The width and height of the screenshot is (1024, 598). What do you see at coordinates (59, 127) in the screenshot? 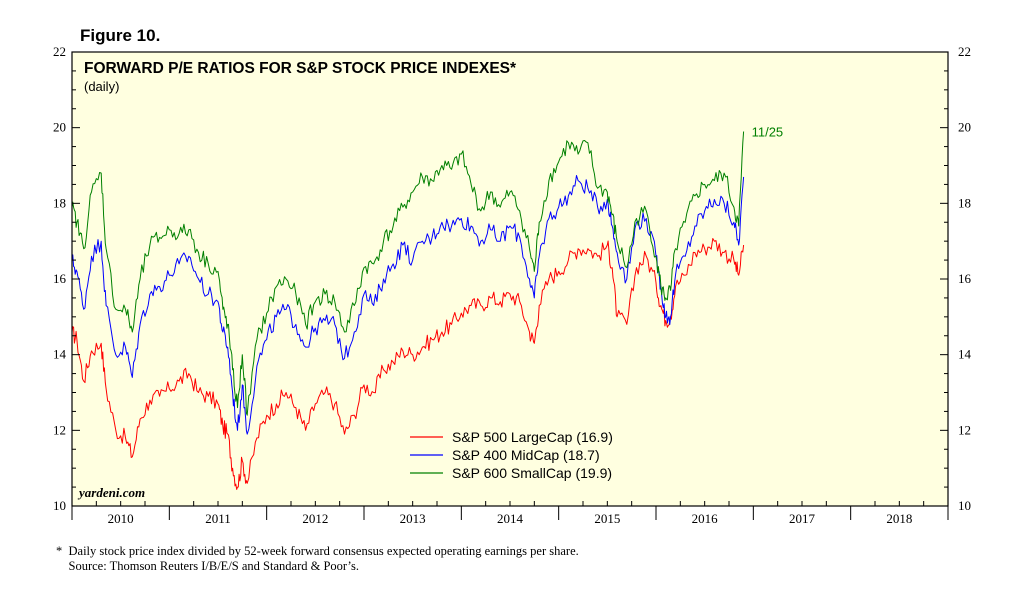
I see `y-tick-label-left: 20` at bounding box center [59, 127].